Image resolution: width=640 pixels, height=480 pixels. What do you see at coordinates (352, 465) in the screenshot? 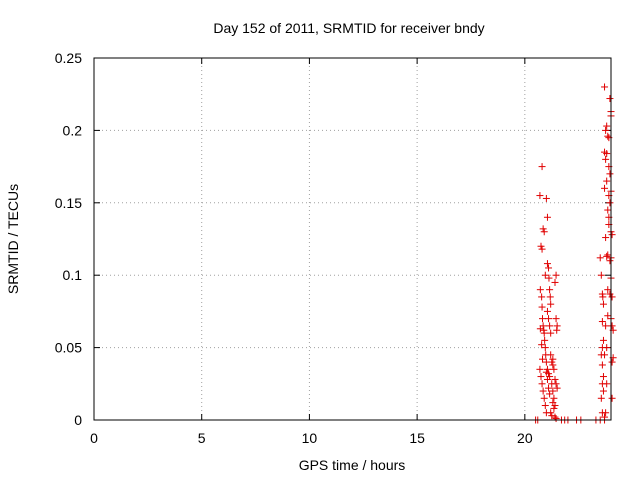
I see `x-axis-label: GPS time / hours` at bounding box center [352, 465].